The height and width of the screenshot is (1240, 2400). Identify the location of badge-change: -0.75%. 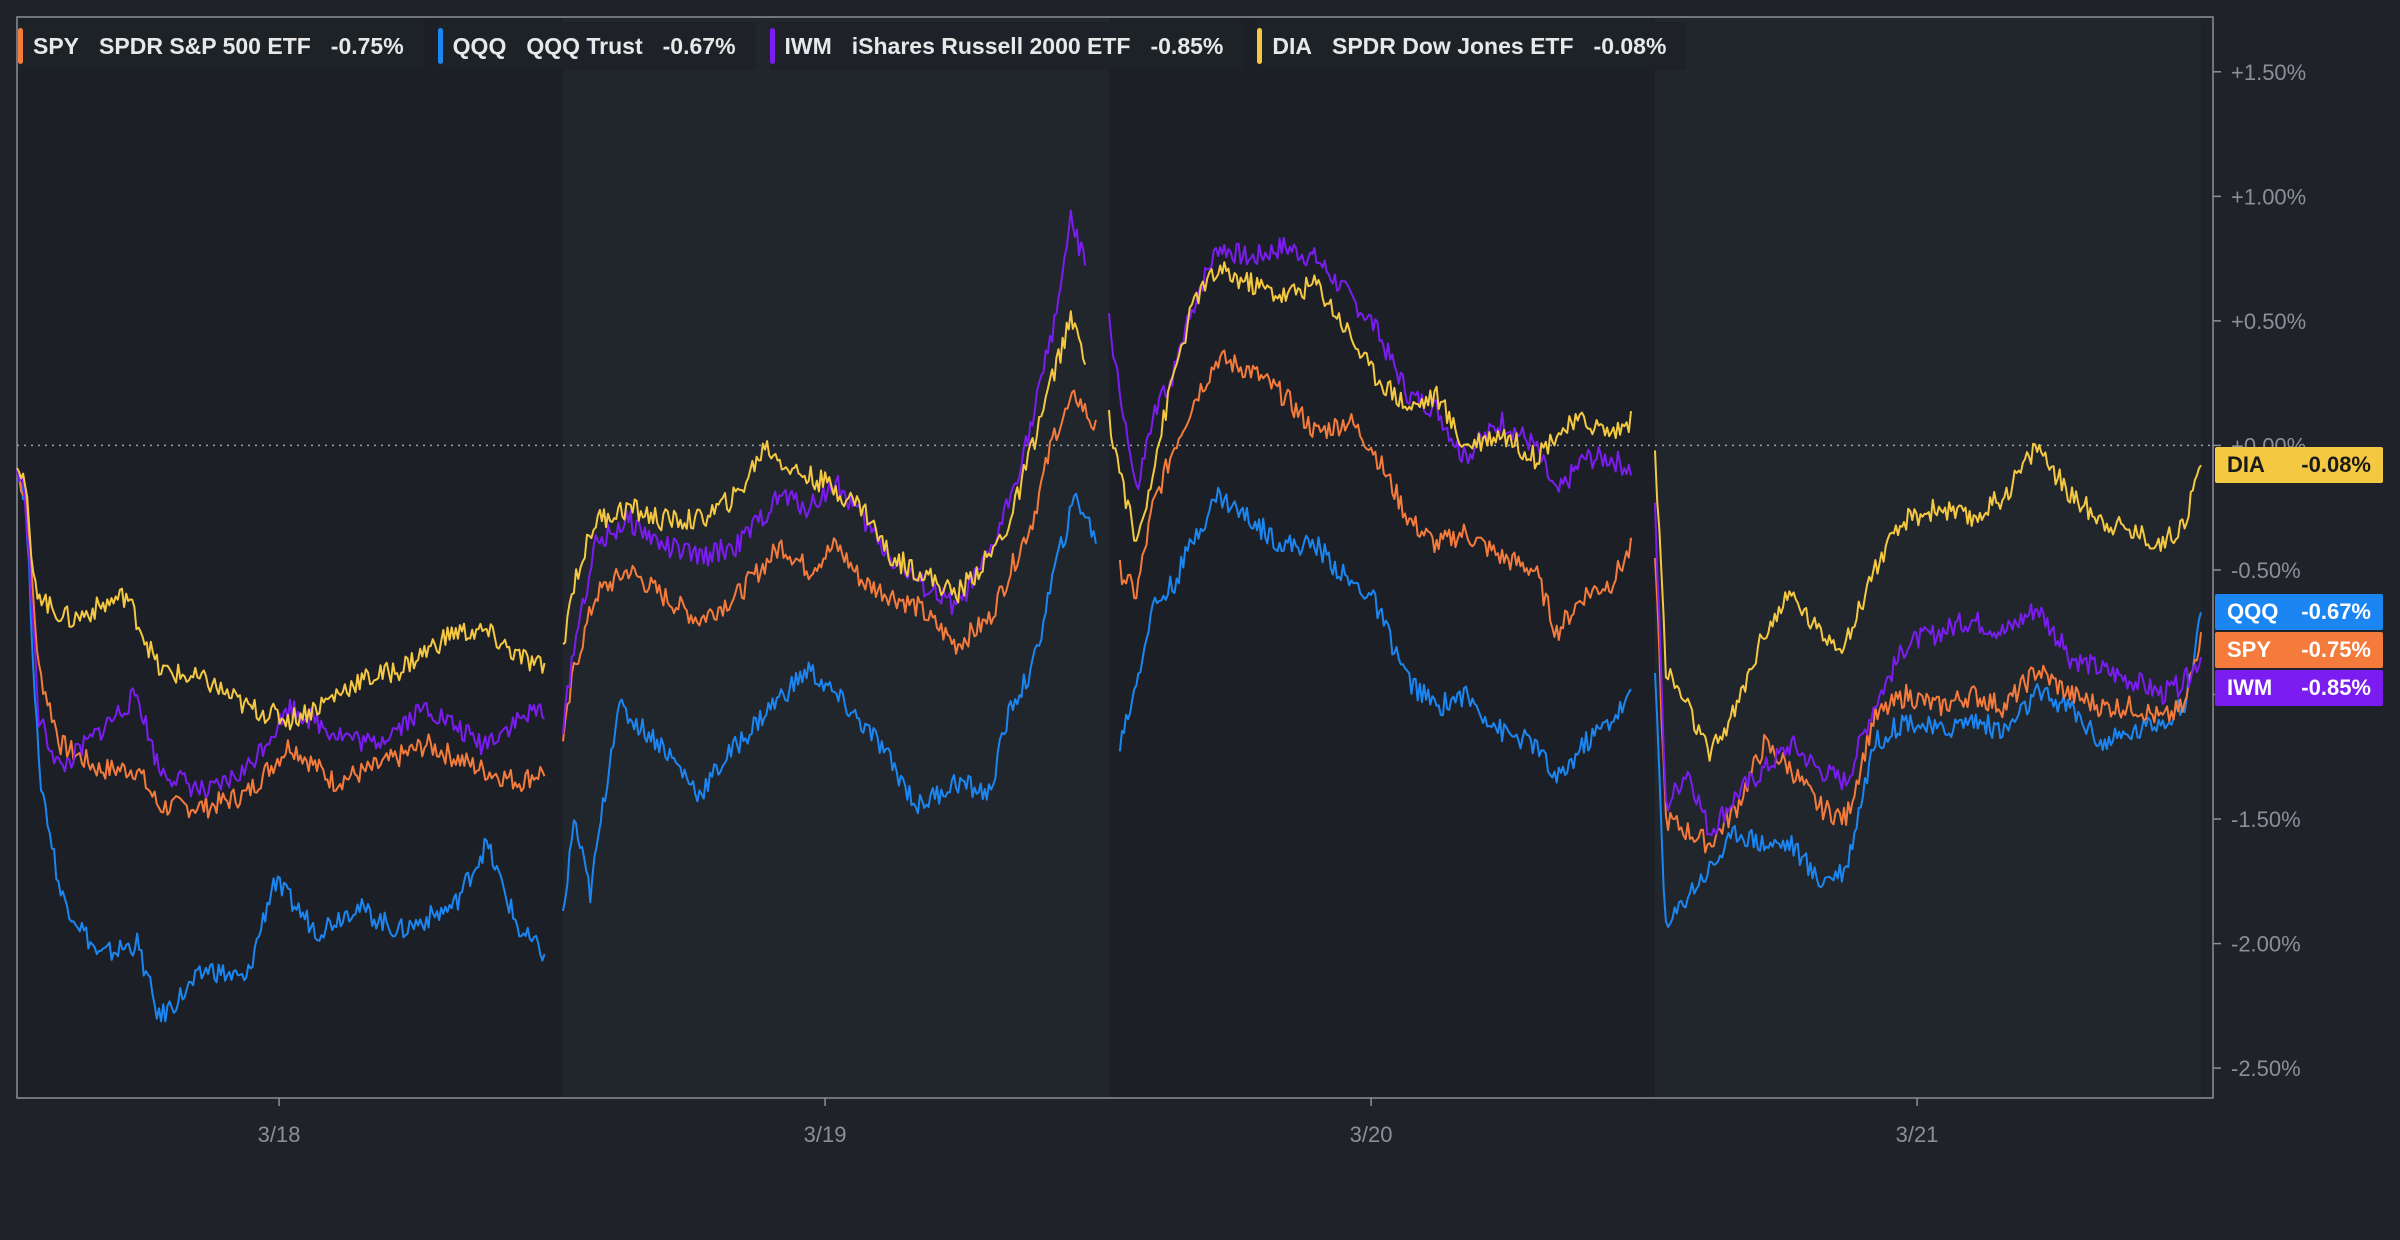
(2336, 650).